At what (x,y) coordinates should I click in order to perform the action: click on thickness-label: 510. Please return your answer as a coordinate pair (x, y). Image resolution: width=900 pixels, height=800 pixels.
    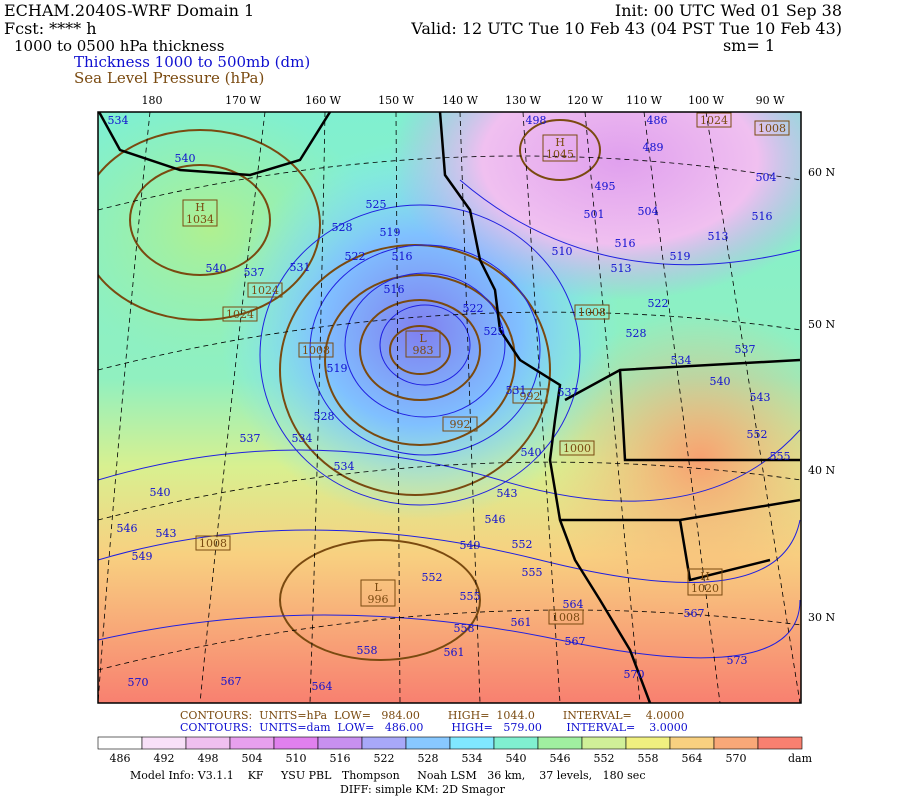
    Looking at the image, I should click on (562, 251).